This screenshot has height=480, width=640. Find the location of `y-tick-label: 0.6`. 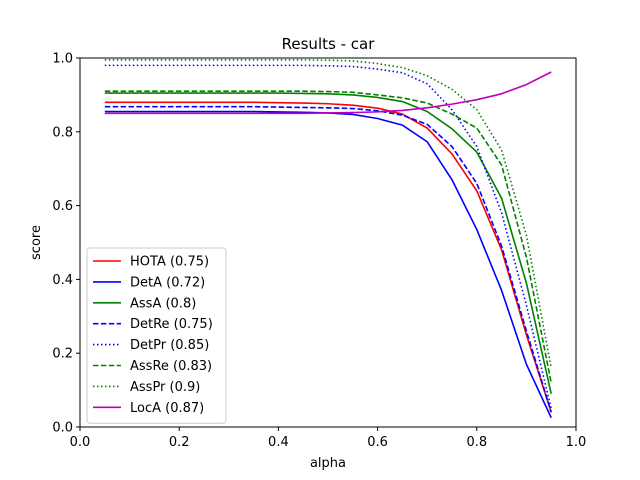

y-tick-label: 0.6 is located at coordinates (62, 206).